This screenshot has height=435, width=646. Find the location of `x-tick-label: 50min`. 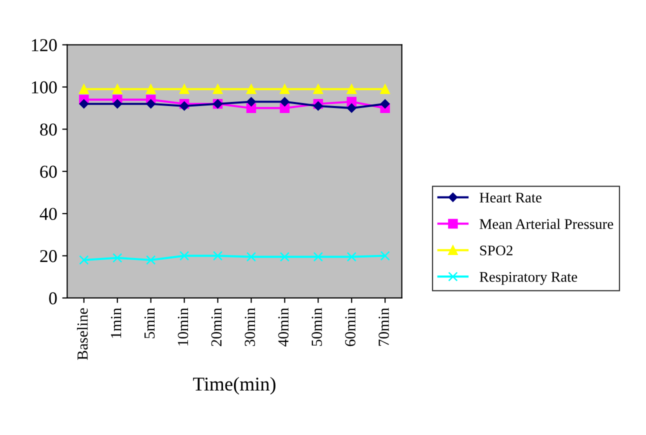

x-tick-label: 50min is located at coordinates (317, 327).